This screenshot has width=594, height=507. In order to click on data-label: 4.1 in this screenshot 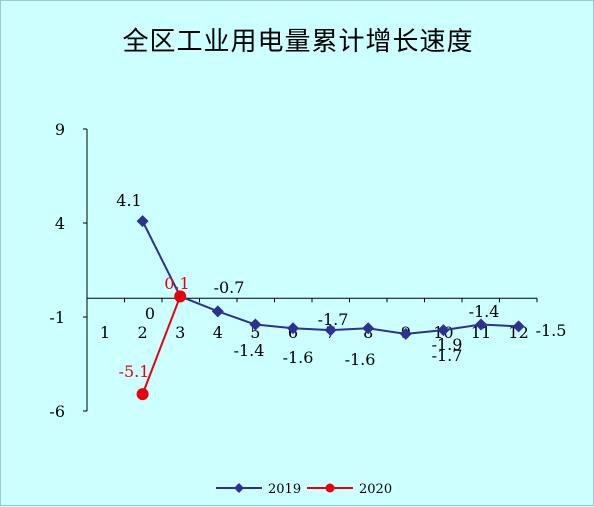, I will do `click(128, 200)`.